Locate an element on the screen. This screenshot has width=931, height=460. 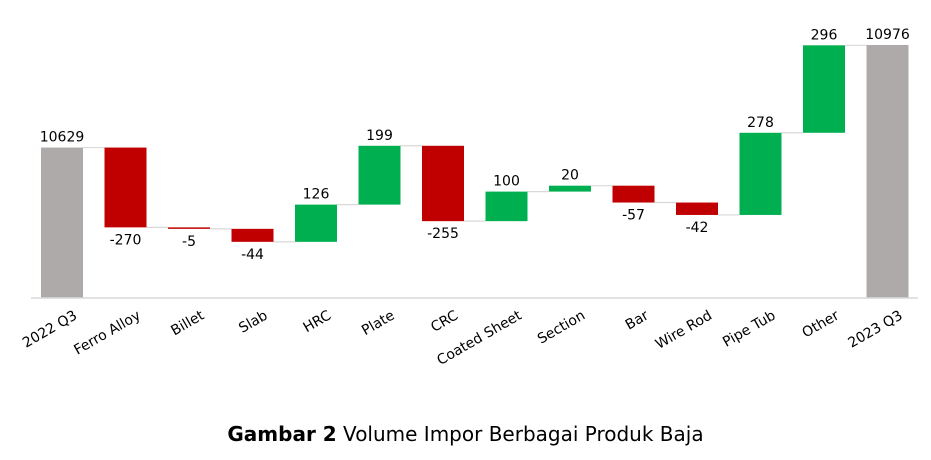
bar-wire-rod is located at coordinates (697, 208).